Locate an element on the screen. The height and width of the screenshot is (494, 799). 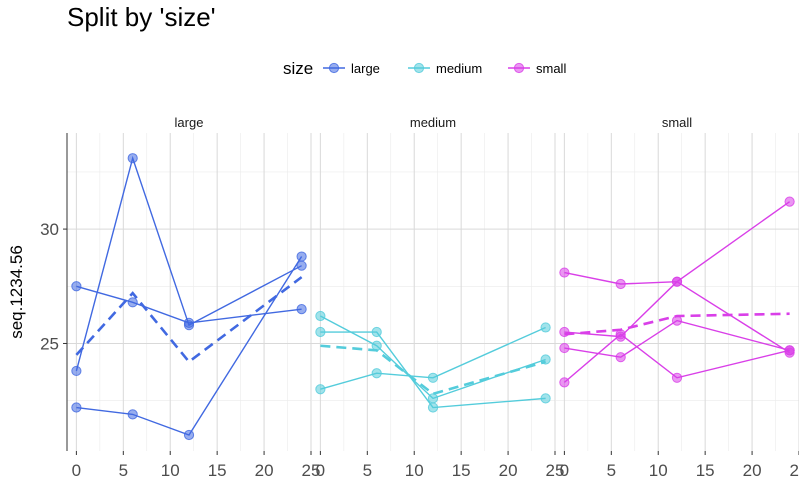
mean-line-large is located at coordinates (189, 320).